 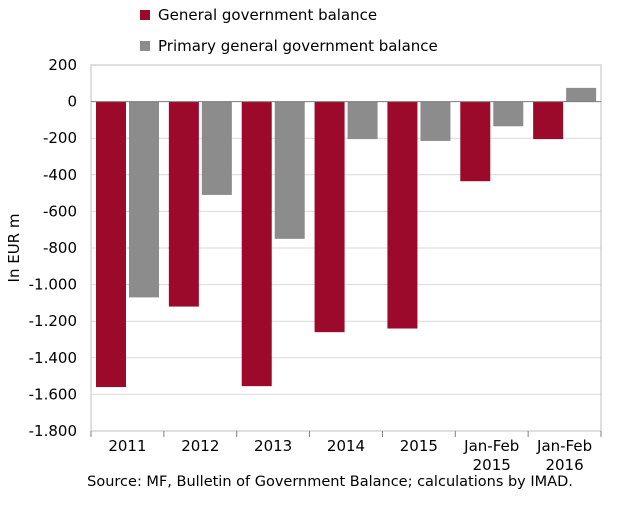 I want to click on legend-swatch-primary-balance, so click(x=145, y=46).